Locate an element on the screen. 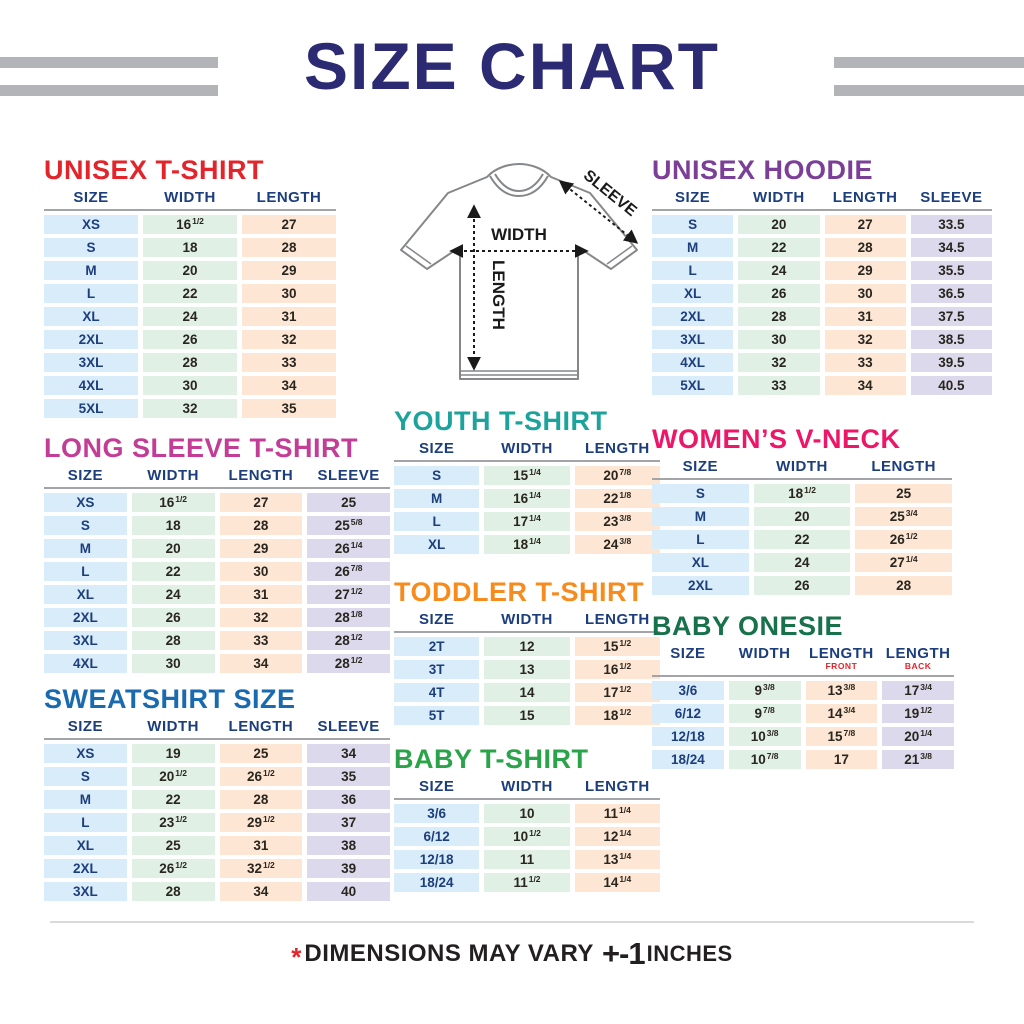 This screenshot has width=1024, height=1024. cell-width: 28 is located at coordinates (173, 891).